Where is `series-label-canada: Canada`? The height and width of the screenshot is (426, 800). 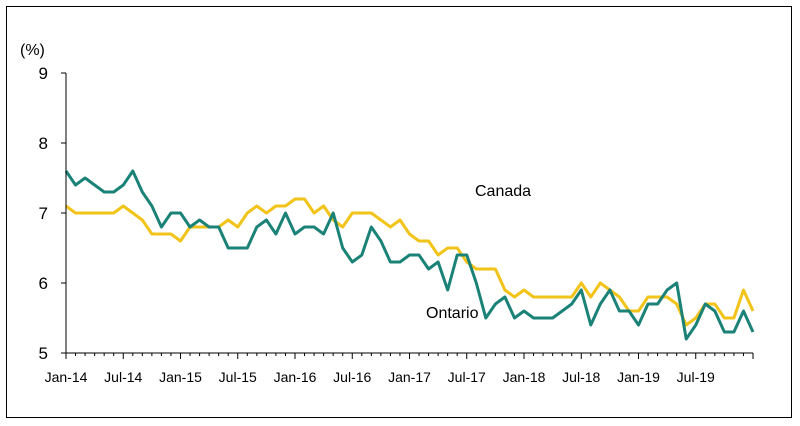
series-label-canada: Canada is located at coordinates (503, 191).